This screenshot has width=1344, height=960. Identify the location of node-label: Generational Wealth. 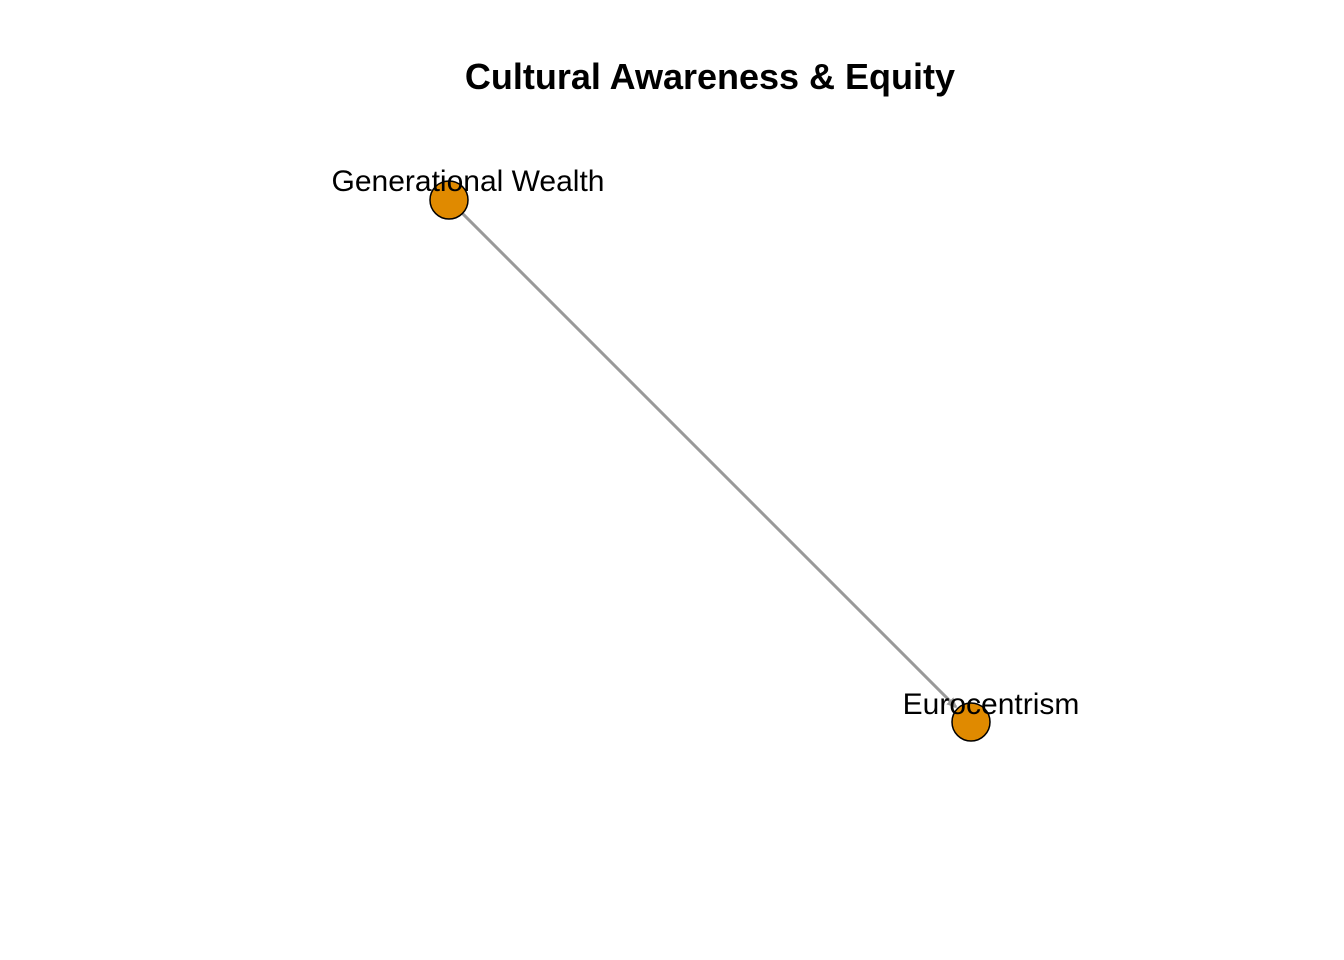
(468, 181).